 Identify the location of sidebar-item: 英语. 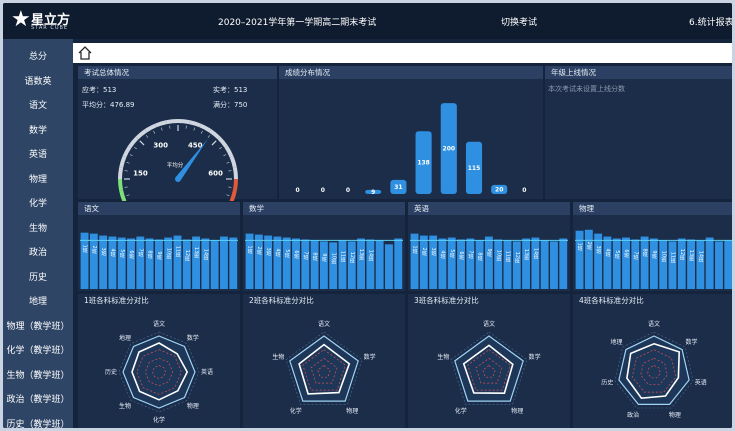
(37, 155).